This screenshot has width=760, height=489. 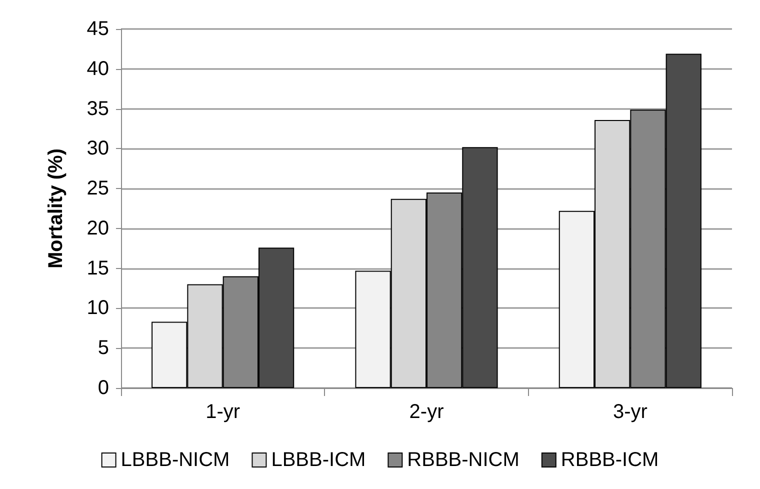 I want to click on legend-label: LBBB-ICM, so click(x=318, y=460).